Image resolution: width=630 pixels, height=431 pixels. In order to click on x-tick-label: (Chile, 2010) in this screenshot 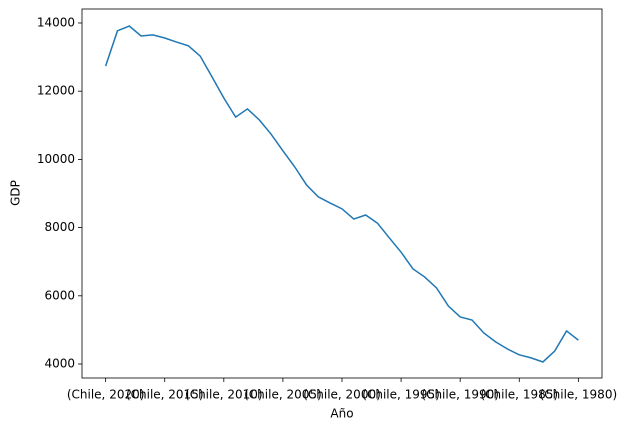, I will do `click(224, 395)`.